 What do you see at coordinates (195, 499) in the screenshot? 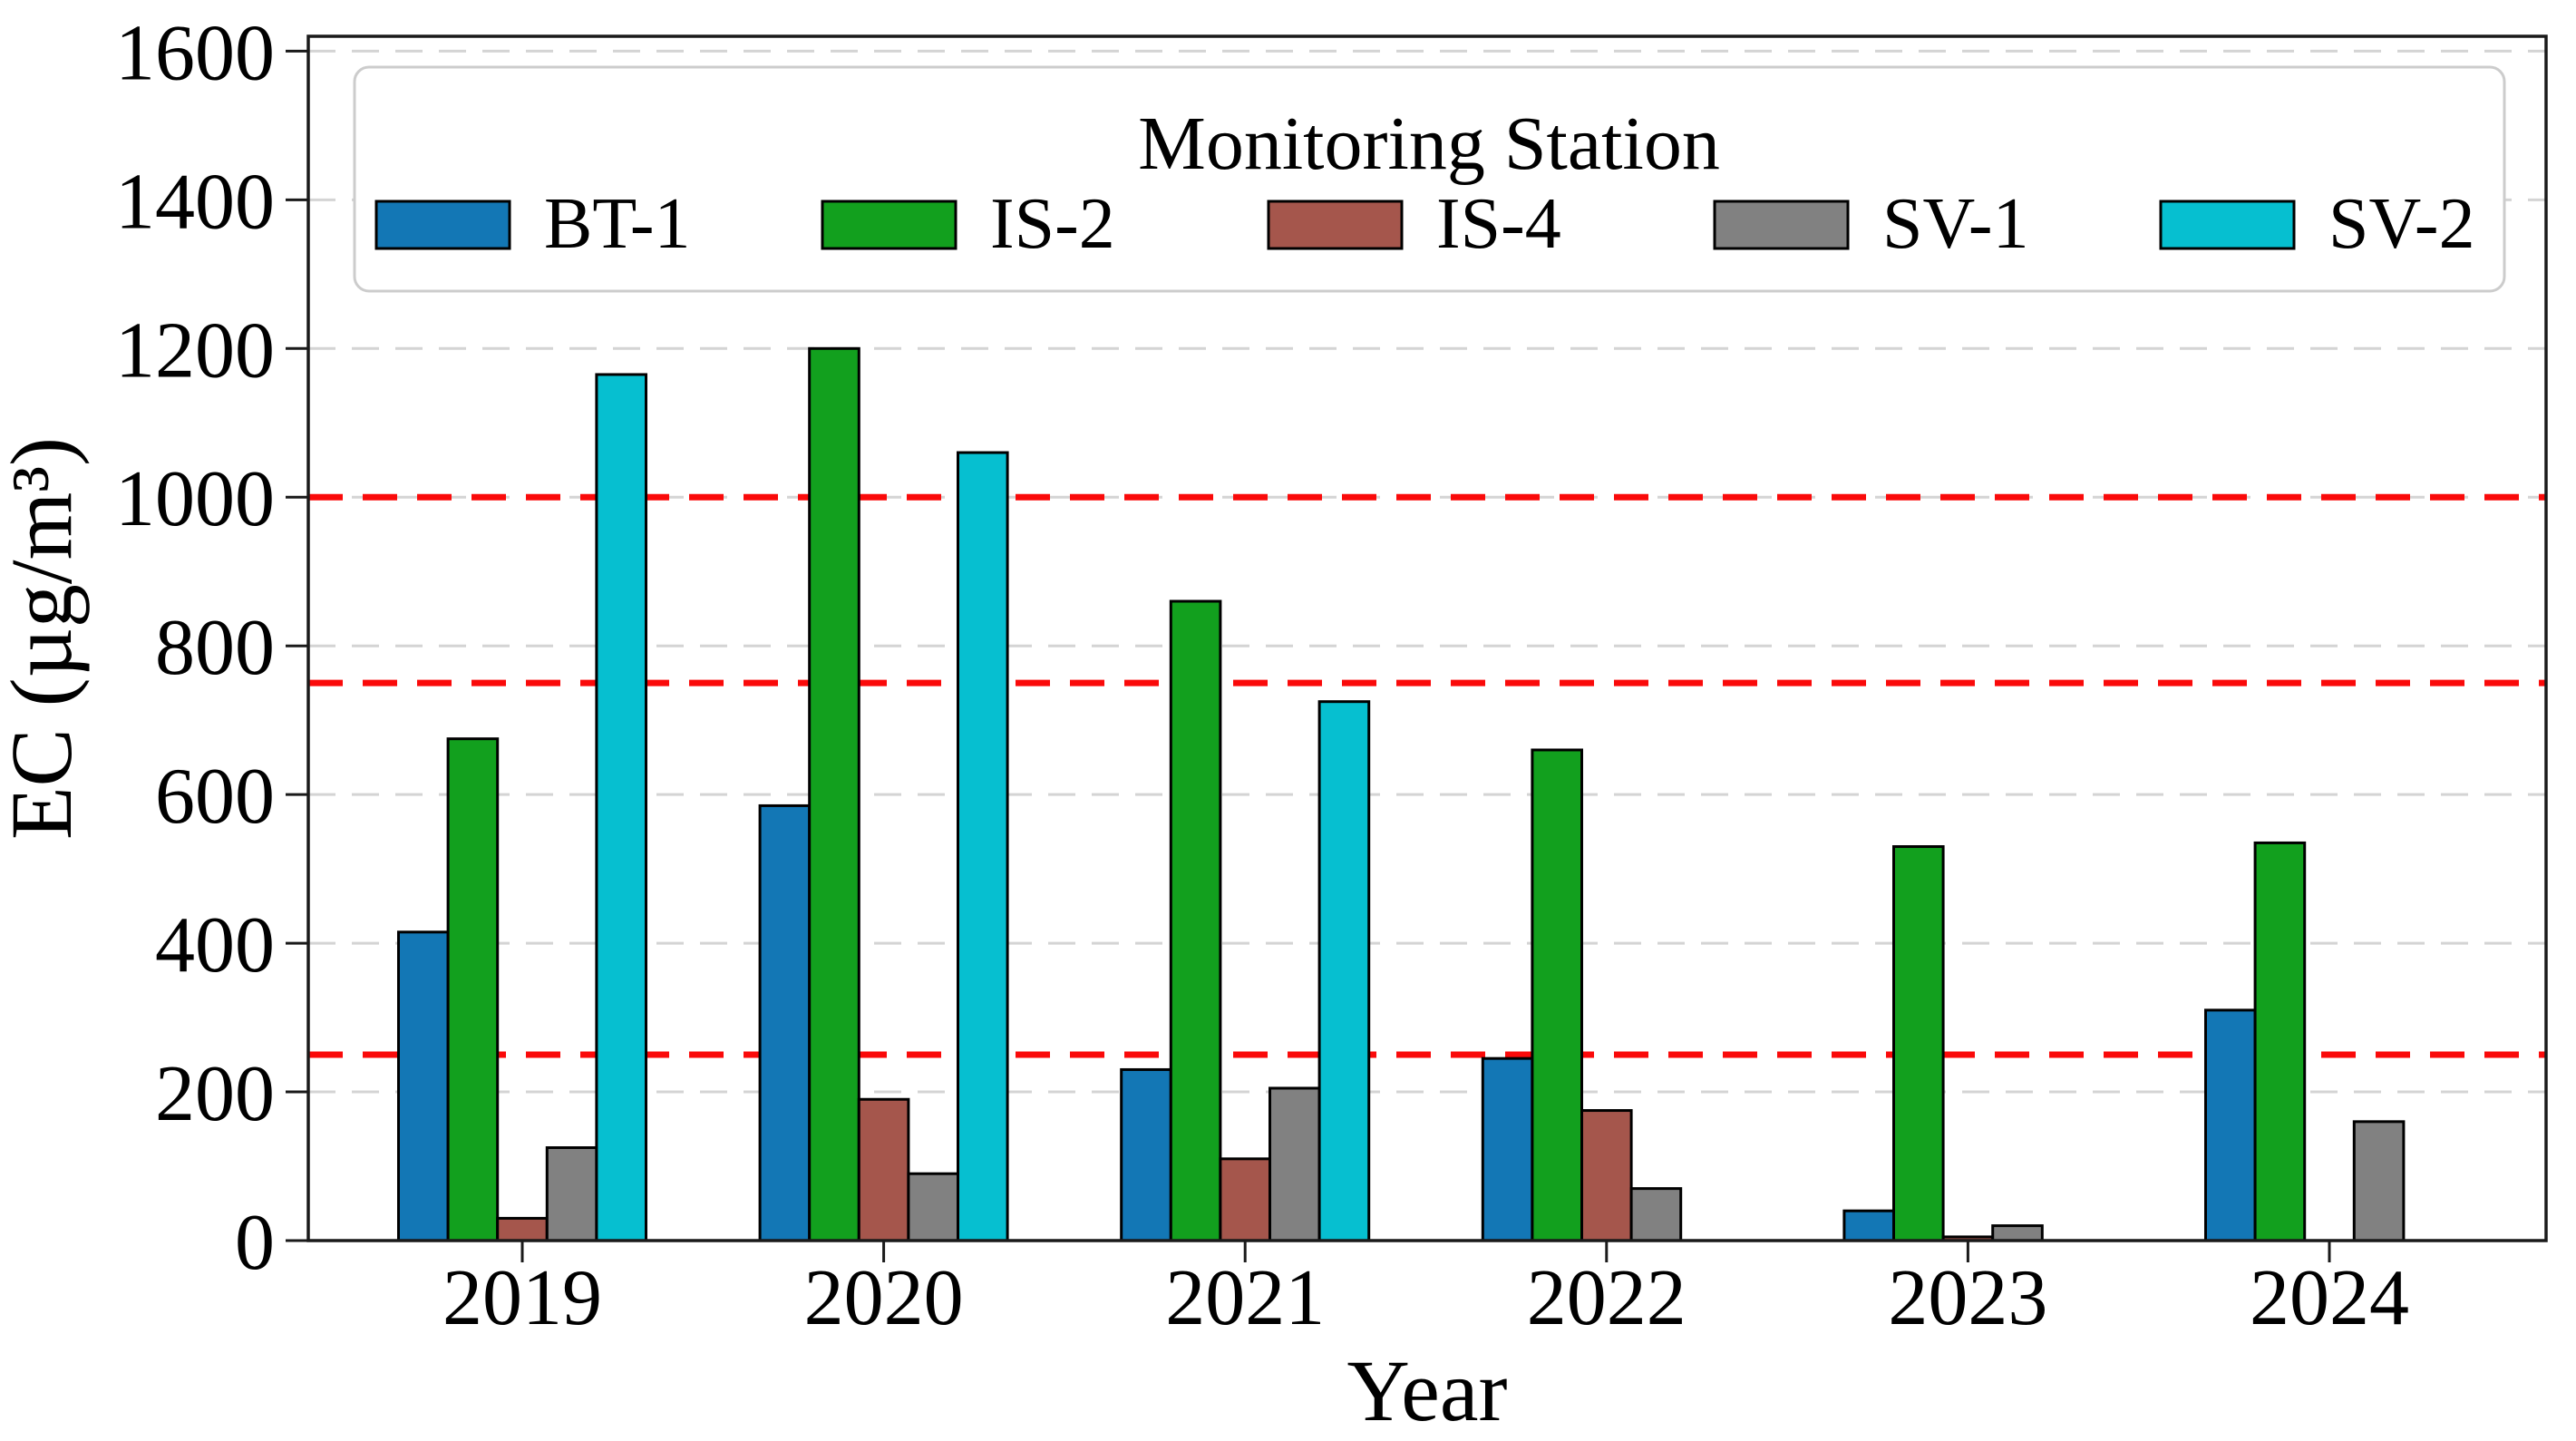
I see `y-tick-label-1000: 1000` at bounding box center [195, 499].